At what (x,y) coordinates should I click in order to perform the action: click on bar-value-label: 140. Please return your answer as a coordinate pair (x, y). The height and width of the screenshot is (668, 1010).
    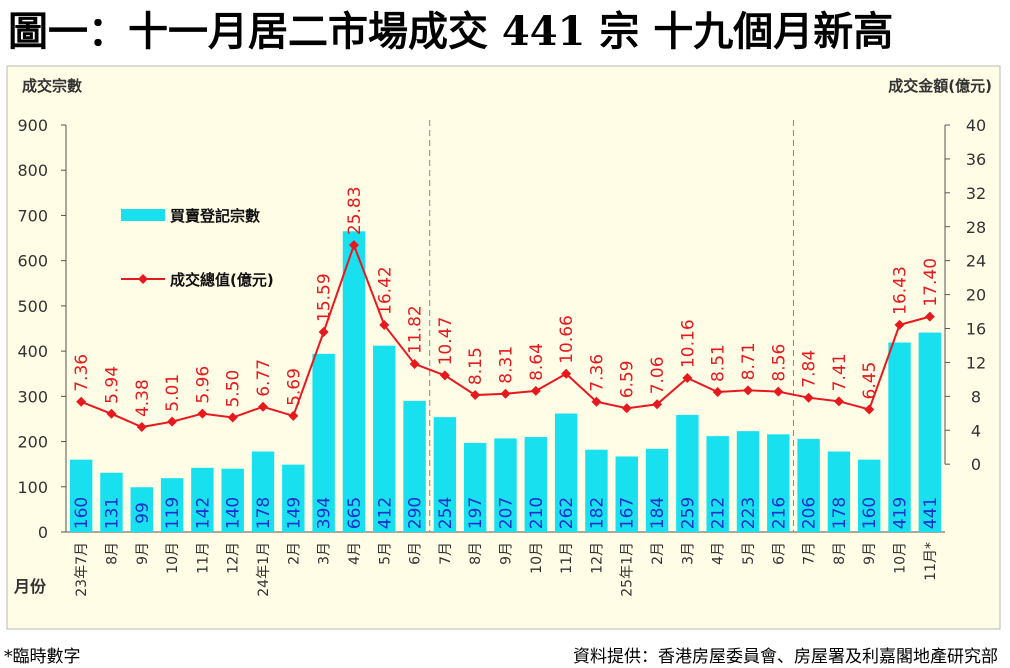
    Looking at the image, I should click on (234, 513).